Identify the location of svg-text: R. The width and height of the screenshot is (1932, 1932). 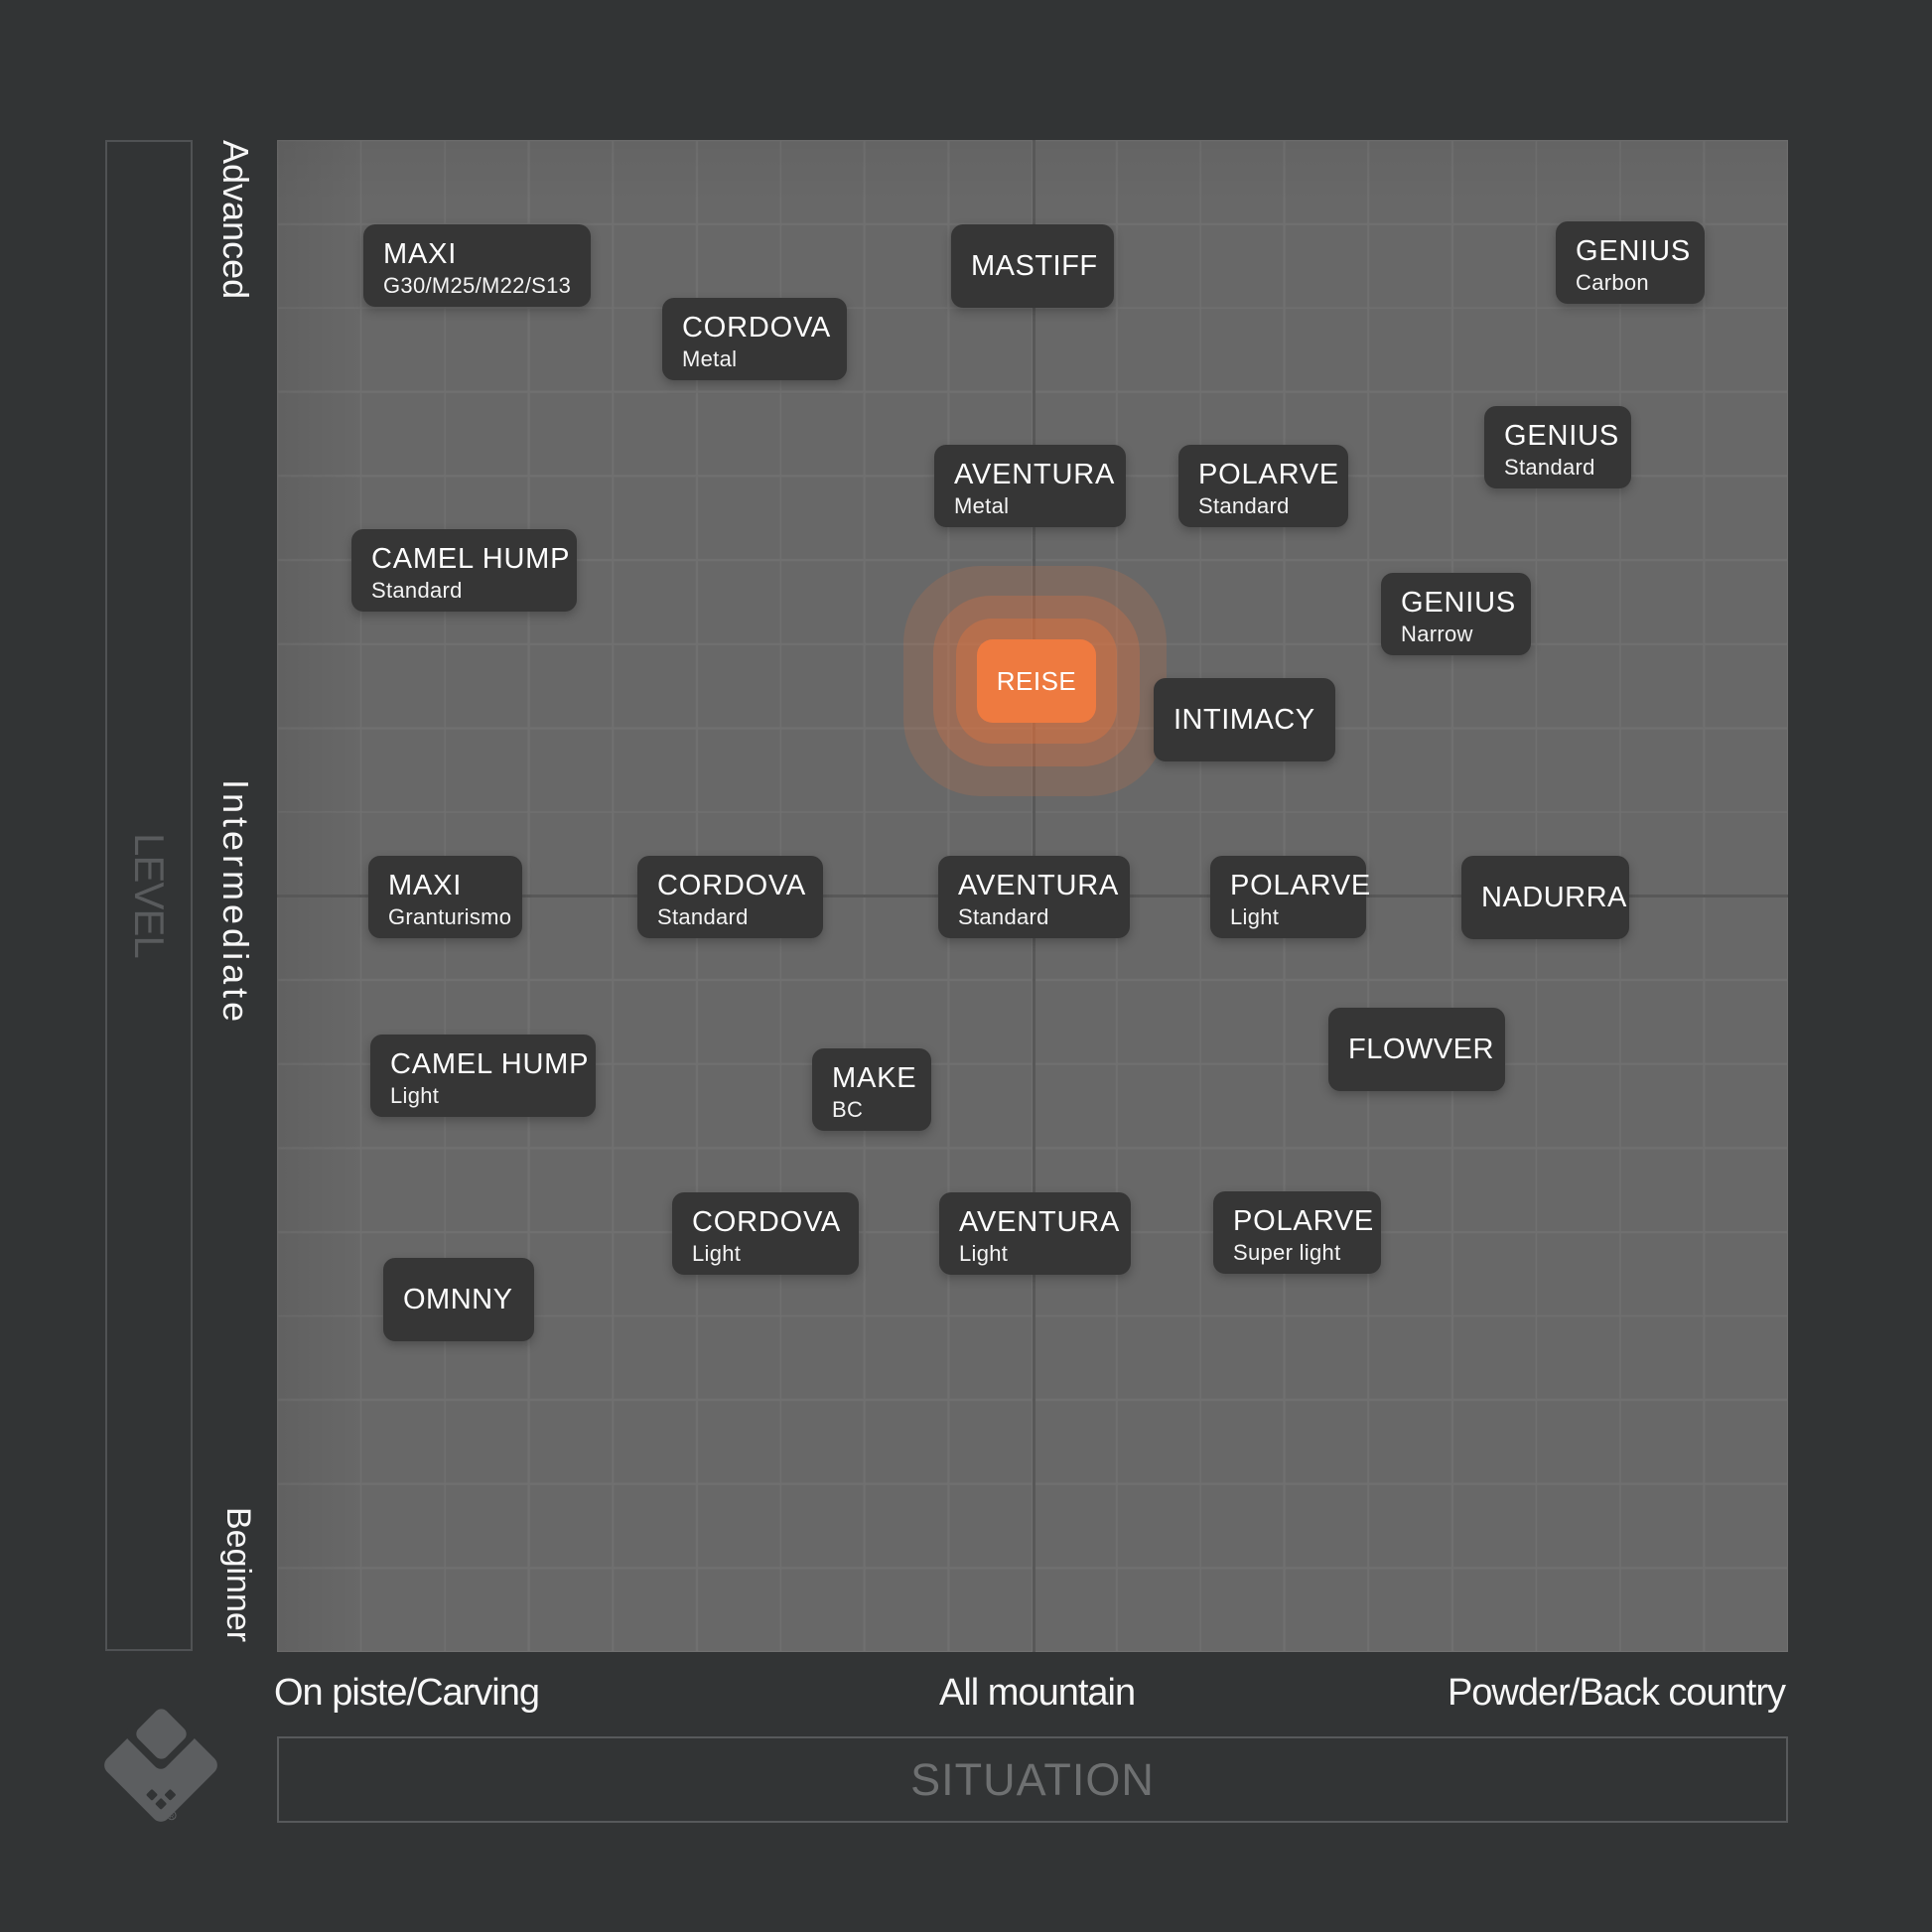
(172, 1817).